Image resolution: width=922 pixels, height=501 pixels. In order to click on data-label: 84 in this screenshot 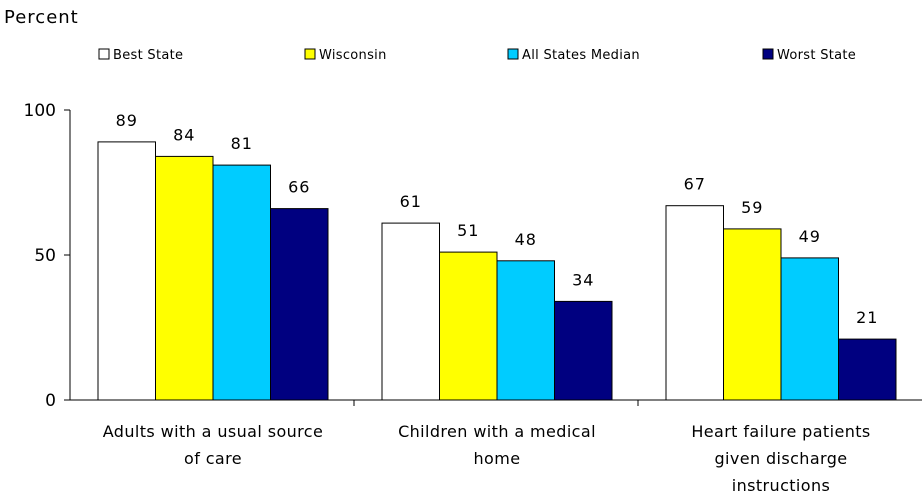, I will do `click(184, 134)`.